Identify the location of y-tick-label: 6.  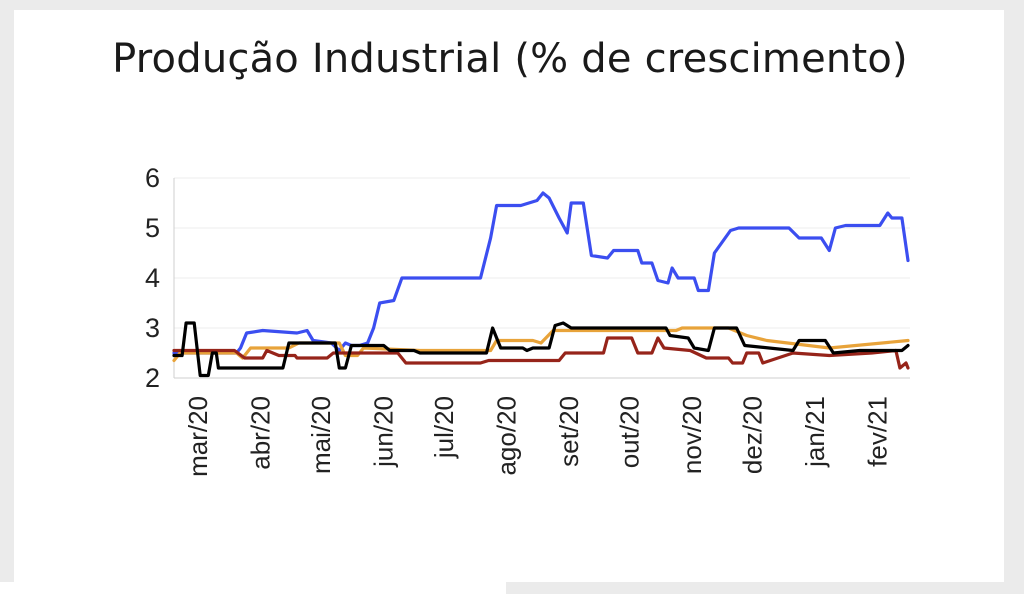
(152, 178).